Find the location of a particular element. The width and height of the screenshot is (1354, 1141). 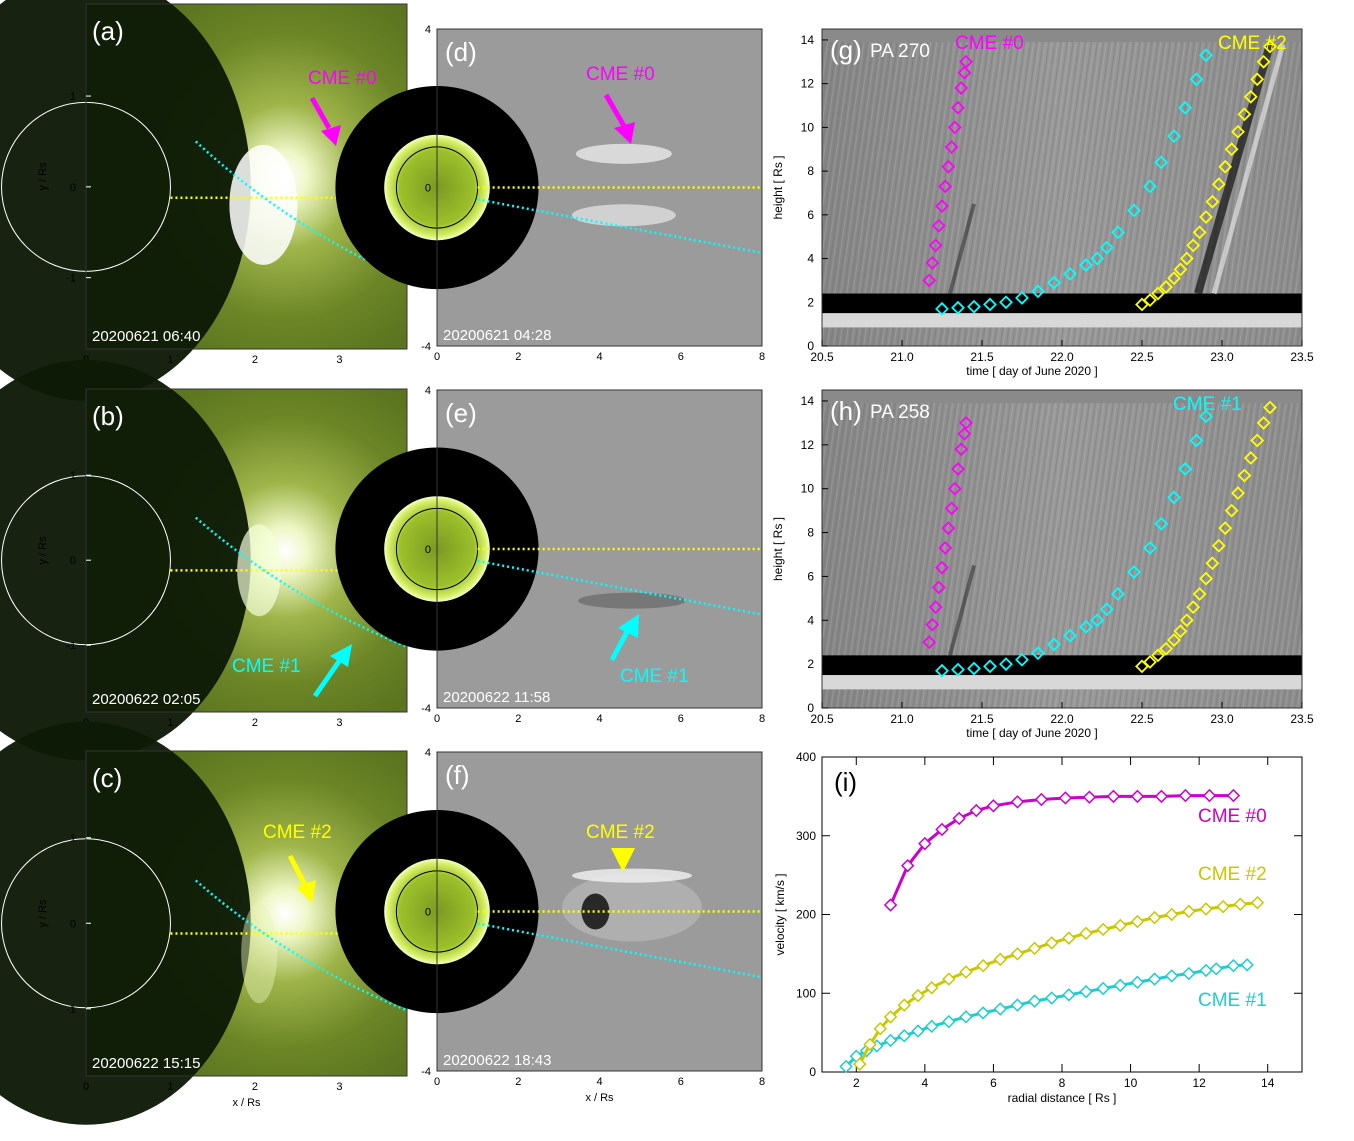

y-tick-label: -1 is located at coordinates (71, 1010).